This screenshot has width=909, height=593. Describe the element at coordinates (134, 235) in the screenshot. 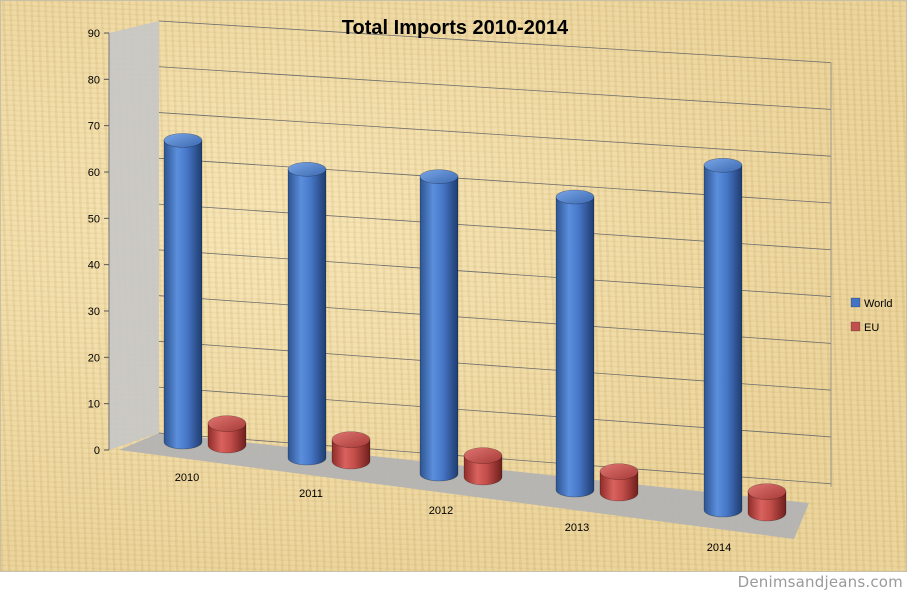

I see `left-wall` at that location.